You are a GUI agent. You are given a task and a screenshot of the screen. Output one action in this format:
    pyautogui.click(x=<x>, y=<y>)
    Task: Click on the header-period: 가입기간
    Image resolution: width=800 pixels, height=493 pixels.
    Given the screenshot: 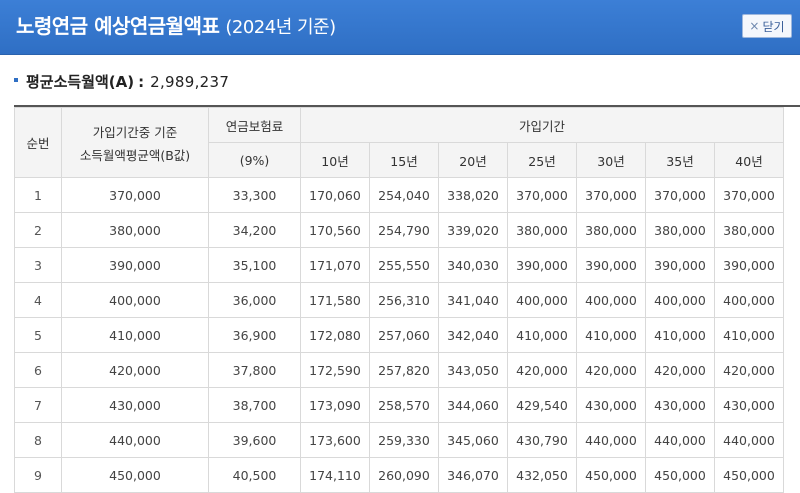 What is the action you would take?
    pyautogui.click(x=542, y=125)
    